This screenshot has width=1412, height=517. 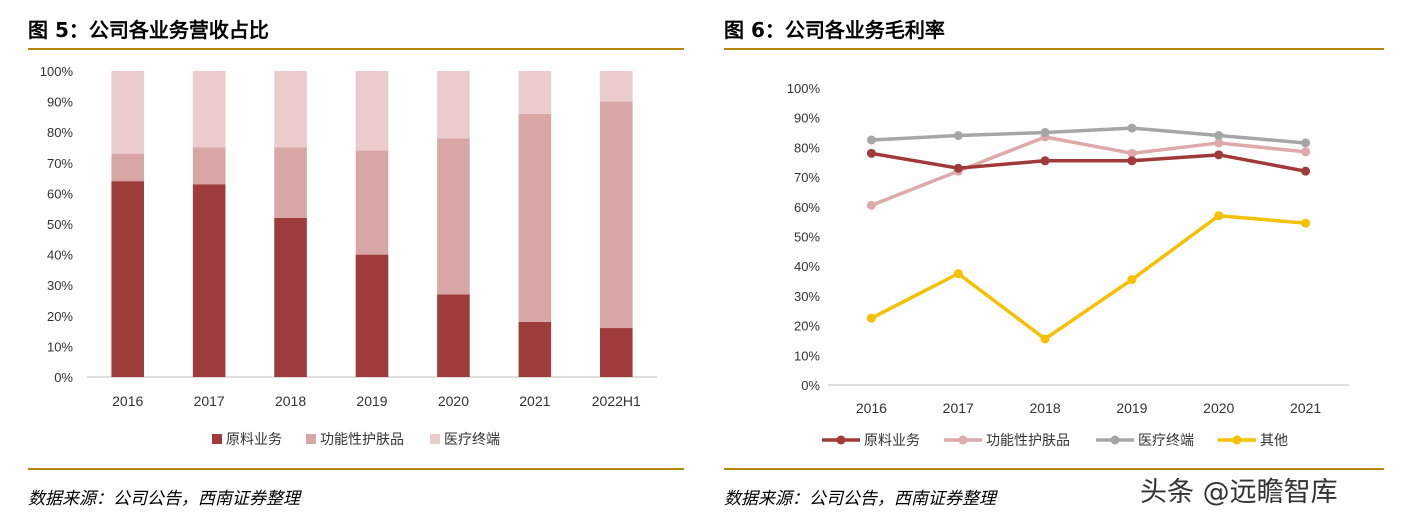 I want to click on legend-label: 其他, so click(x=1274, y=440).